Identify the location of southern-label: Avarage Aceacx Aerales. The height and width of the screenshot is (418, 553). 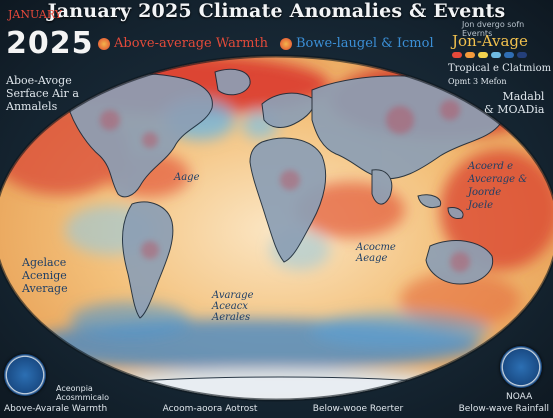
(233, 306).